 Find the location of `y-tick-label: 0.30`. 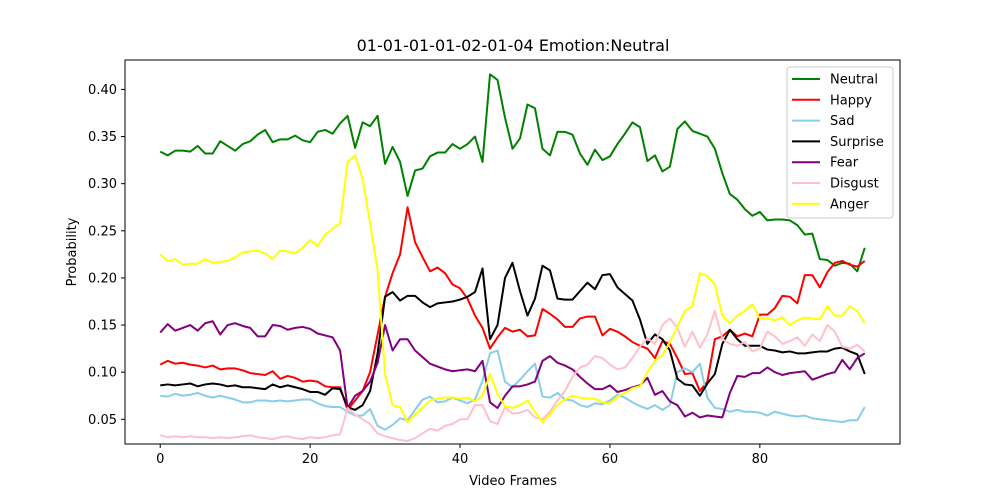

y-tick-label: 0.30 is located at coordinates (102, 184).